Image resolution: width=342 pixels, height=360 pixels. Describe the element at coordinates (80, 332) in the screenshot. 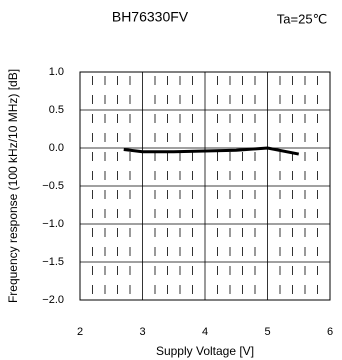

I see `x-tick-label: 2` at that location.